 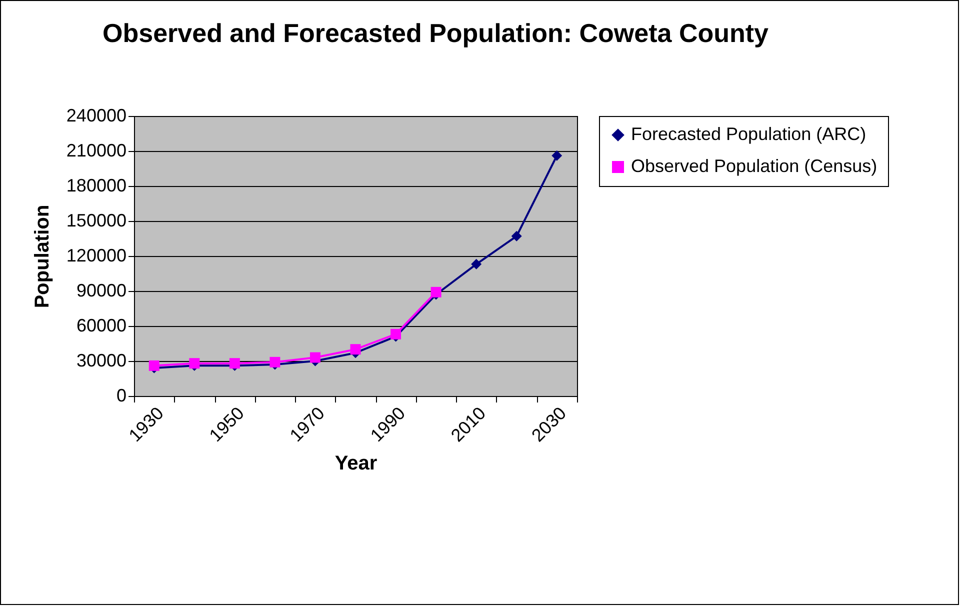 What do you see at coordinates (436, 33) in the screenshot?
I see `chart-title: Observed and Forecasted Population: Coweta County` at bounding box center [436, 33].